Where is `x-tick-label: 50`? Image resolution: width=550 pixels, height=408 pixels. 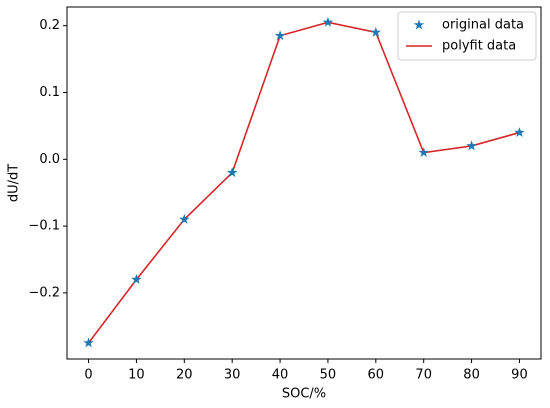 x-tick-label: 50 is located at coordinates (328, 375).